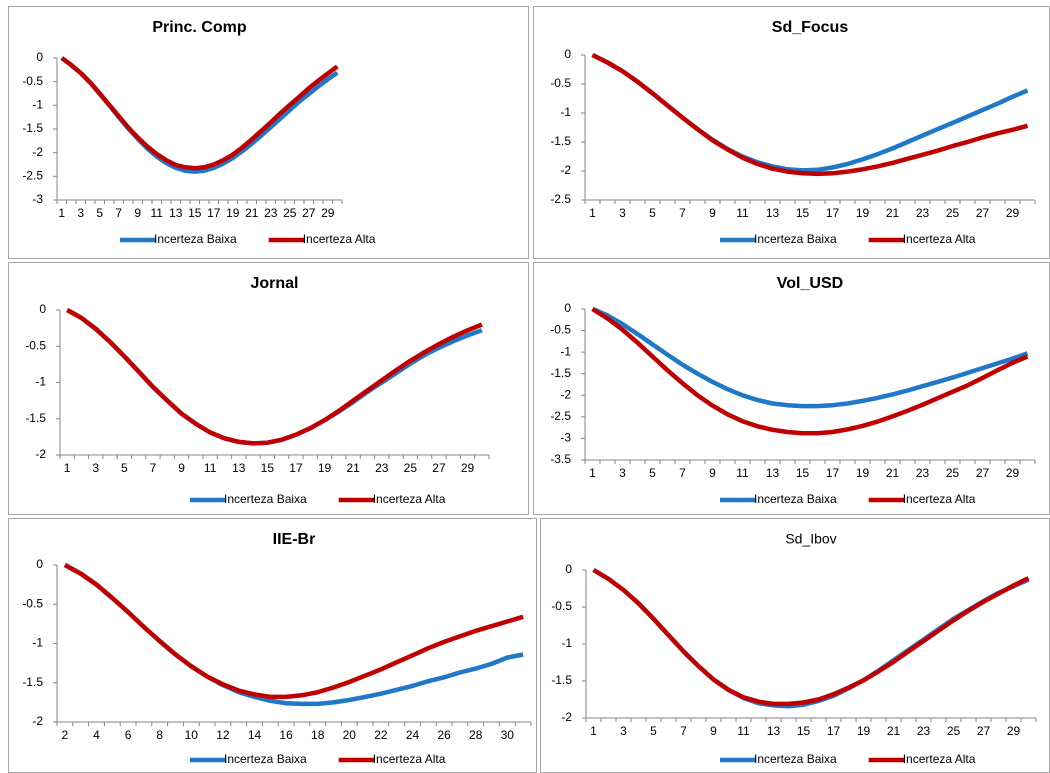 This screenshot has width=1050, height=773. I want to click on x-tick-label: 28, so click(476, 735).